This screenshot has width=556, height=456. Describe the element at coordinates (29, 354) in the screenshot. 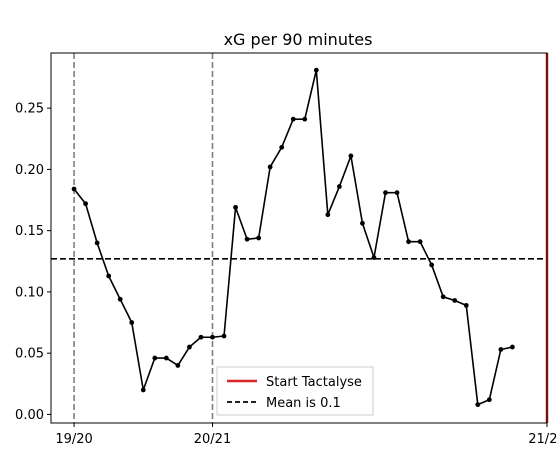

I see `y-tick-label: 0.05` at that location.